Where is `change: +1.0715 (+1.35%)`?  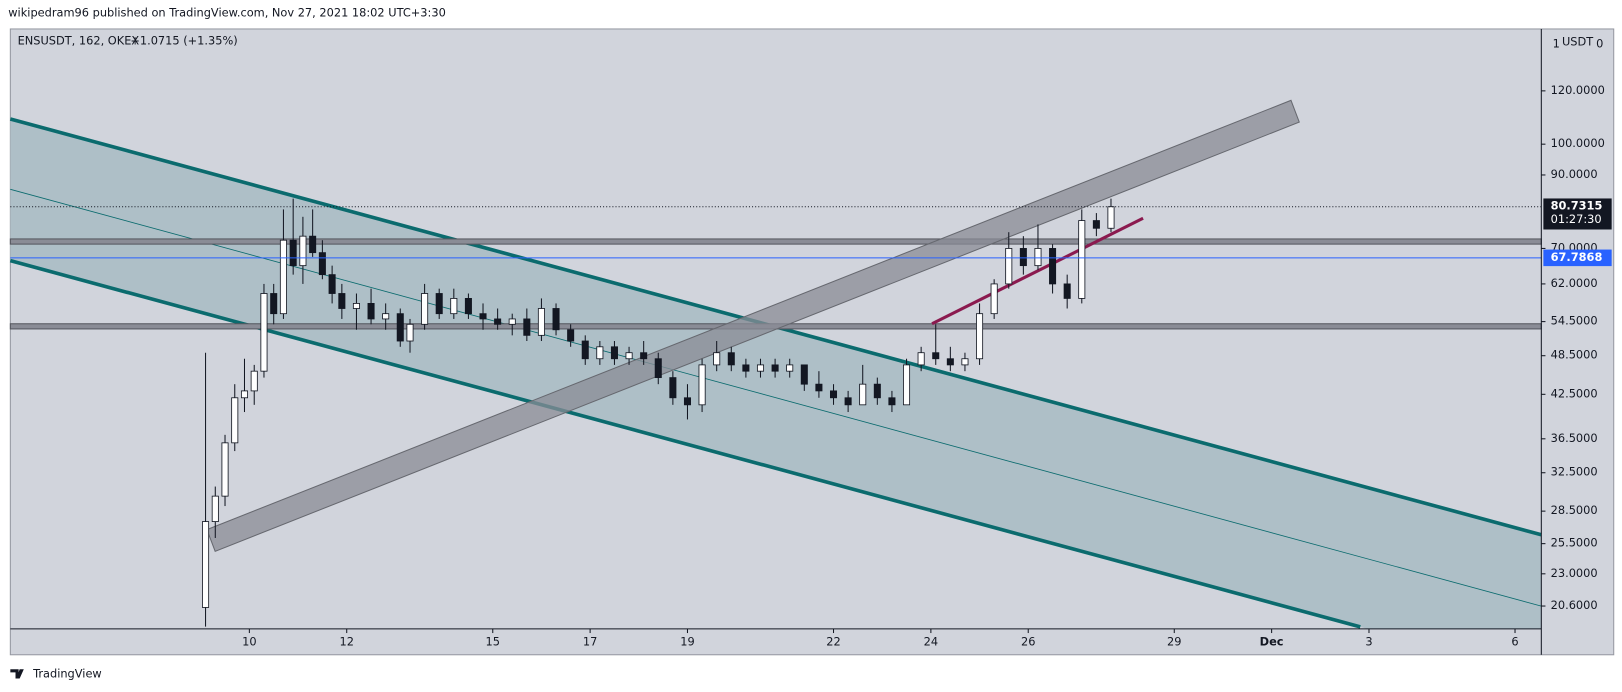 change: +1.0715 (+1.35%) is located at coordinates (183, 40).